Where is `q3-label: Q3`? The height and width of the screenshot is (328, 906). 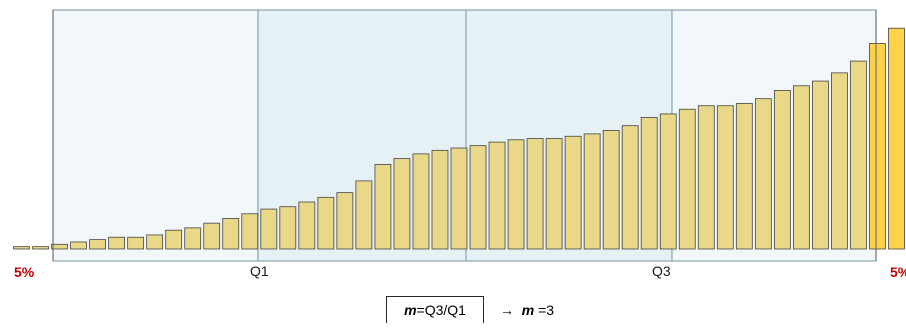
q3-label: Q3 is located at coordinates (661, 271).